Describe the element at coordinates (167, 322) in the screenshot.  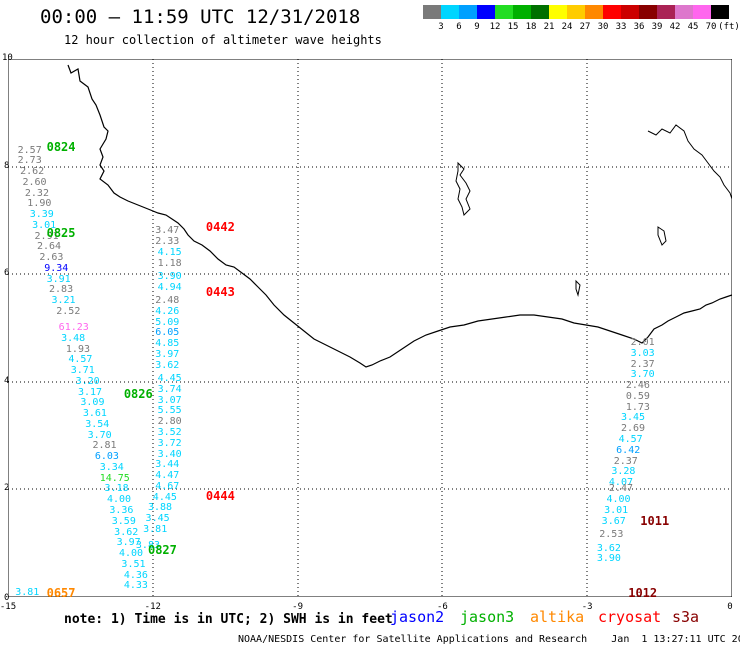
I see `wave-height-value: 5.09` at that location.